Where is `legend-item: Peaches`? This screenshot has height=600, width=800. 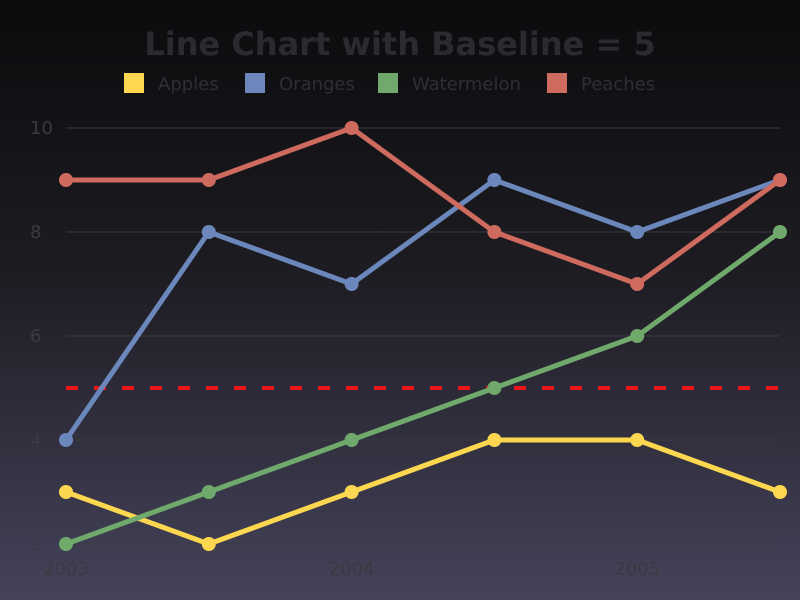
legend-item: Peaches is located at coordinates (601, 84).